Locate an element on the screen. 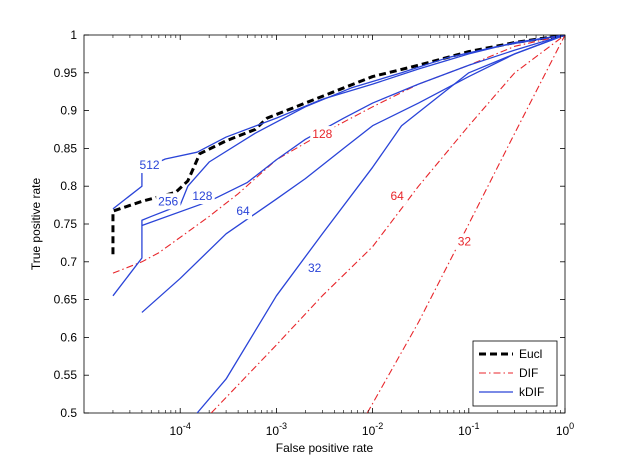  x-tick-label: 10⁻¹ is located at coordinates (468, 429).